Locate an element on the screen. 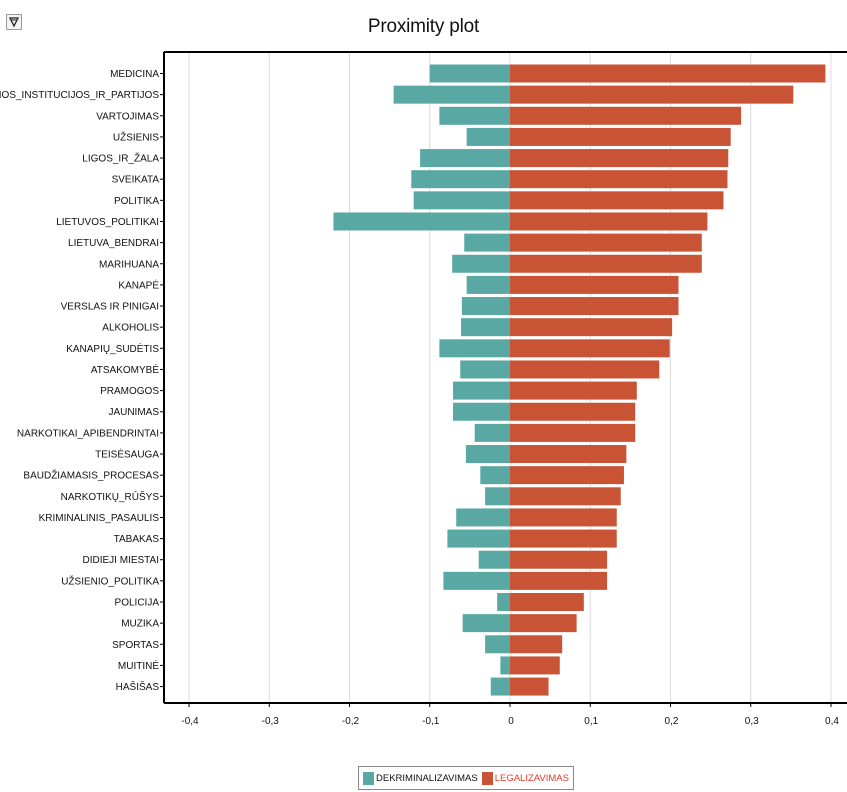 This screenshot has height=792, width=847. legend-label: LEGALIZAVIMAS is located at coordinates (531, 778).